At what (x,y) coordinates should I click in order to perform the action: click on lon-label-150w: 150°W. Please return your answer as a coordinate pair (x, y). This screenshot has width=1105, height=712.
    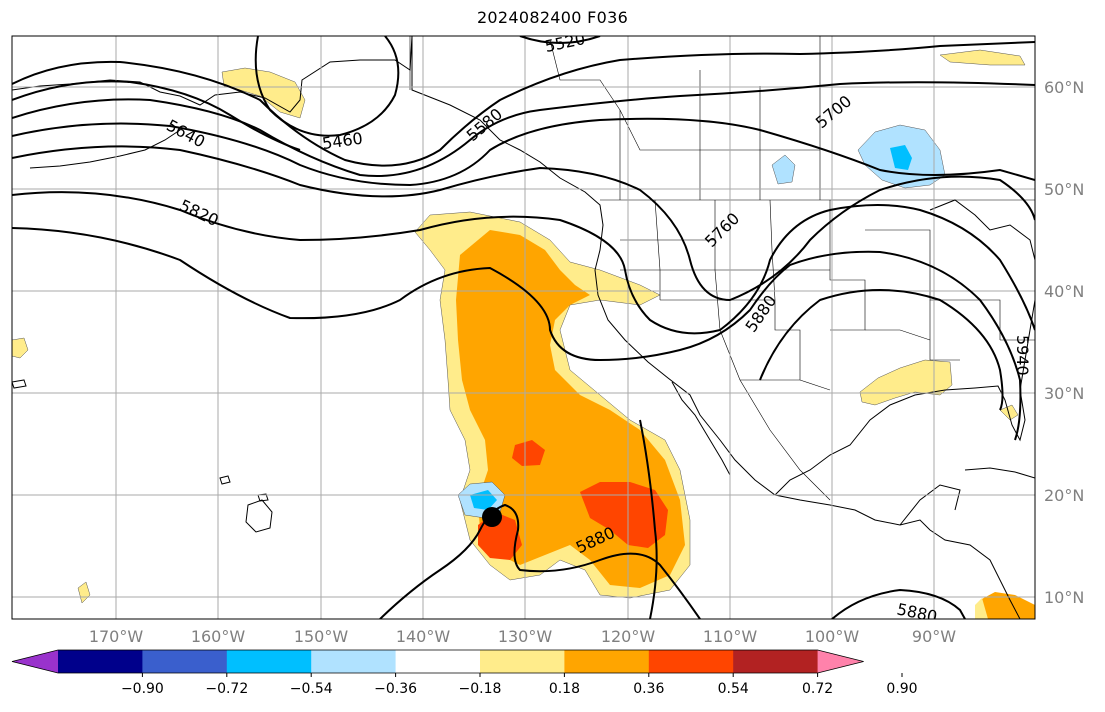
    Looking at the image, I should click on (321, 636).